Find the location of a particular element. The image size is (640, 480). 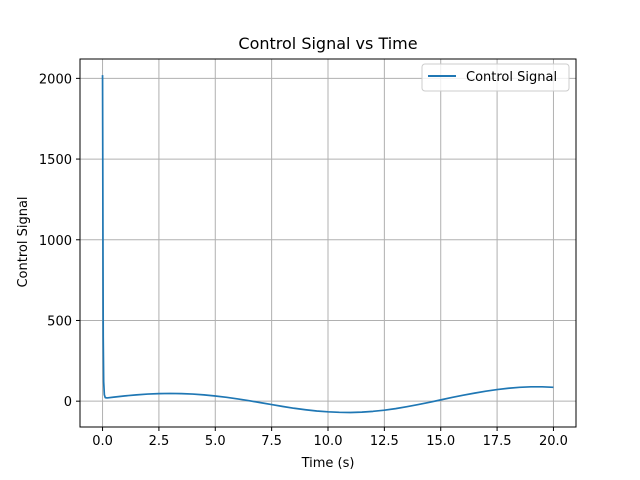

x-tick-label: 7.5 is located at coordinates (271, 441).